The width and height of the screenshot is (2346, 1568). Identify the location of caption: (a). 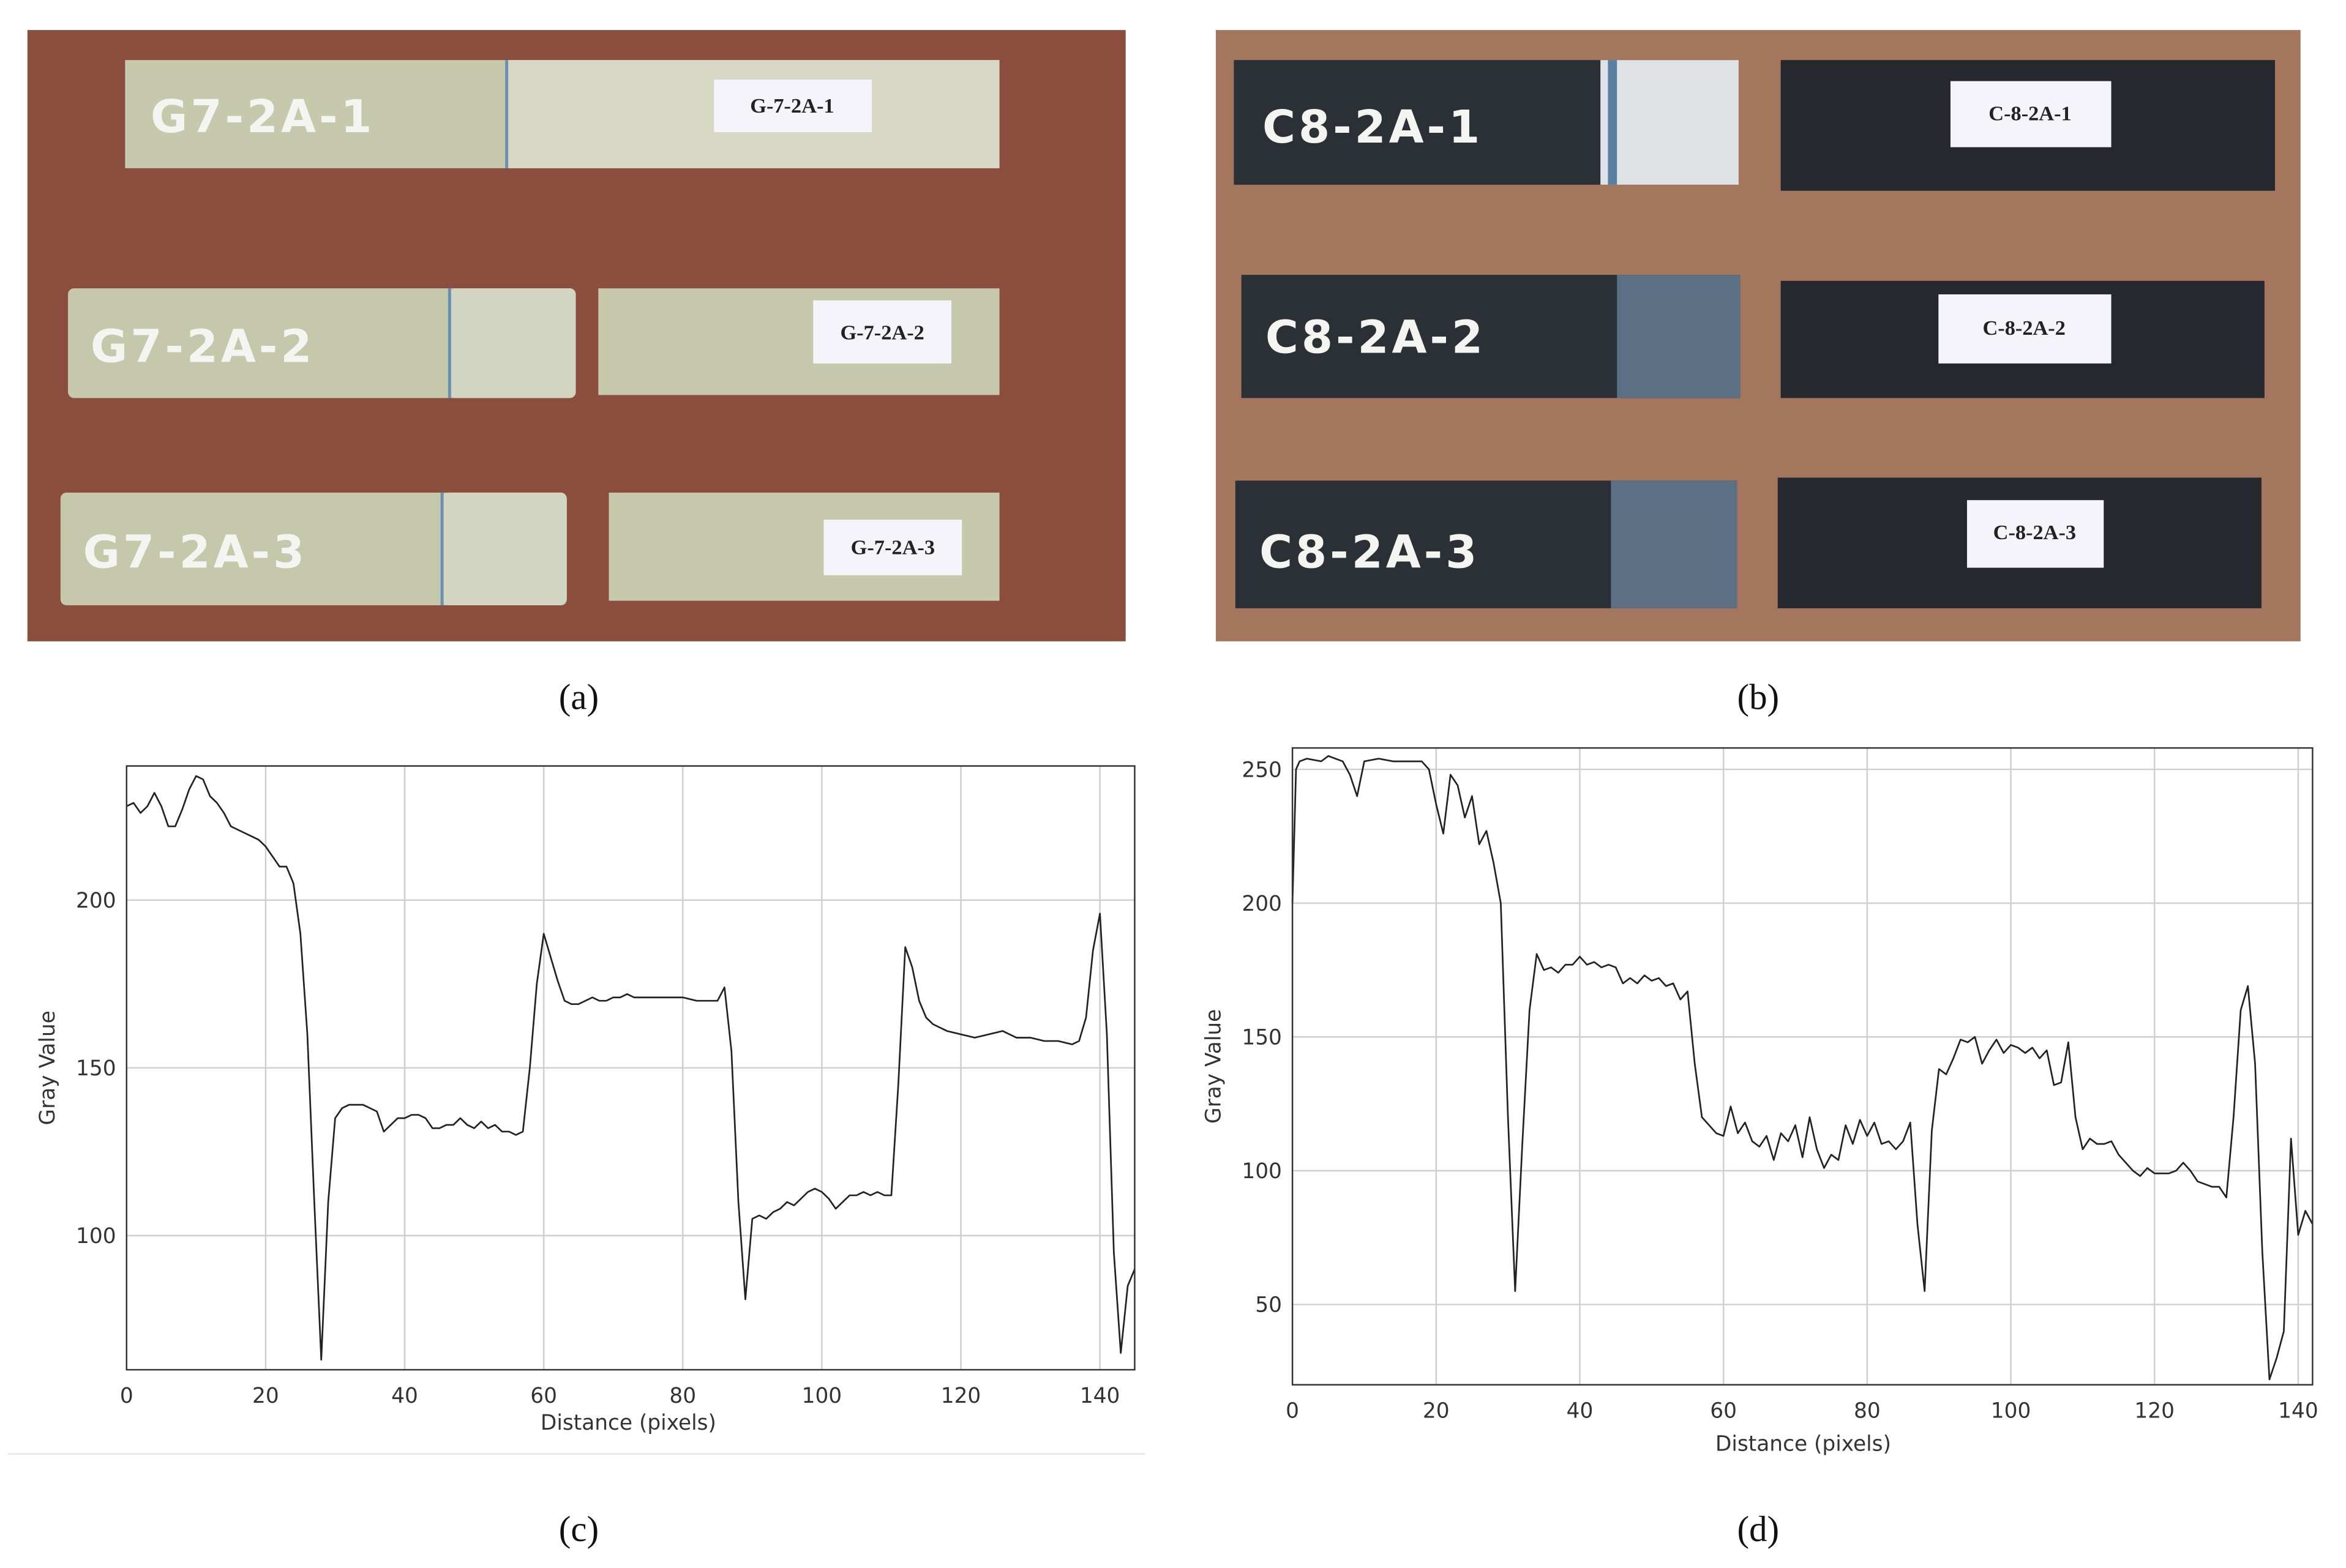
(579, 697).